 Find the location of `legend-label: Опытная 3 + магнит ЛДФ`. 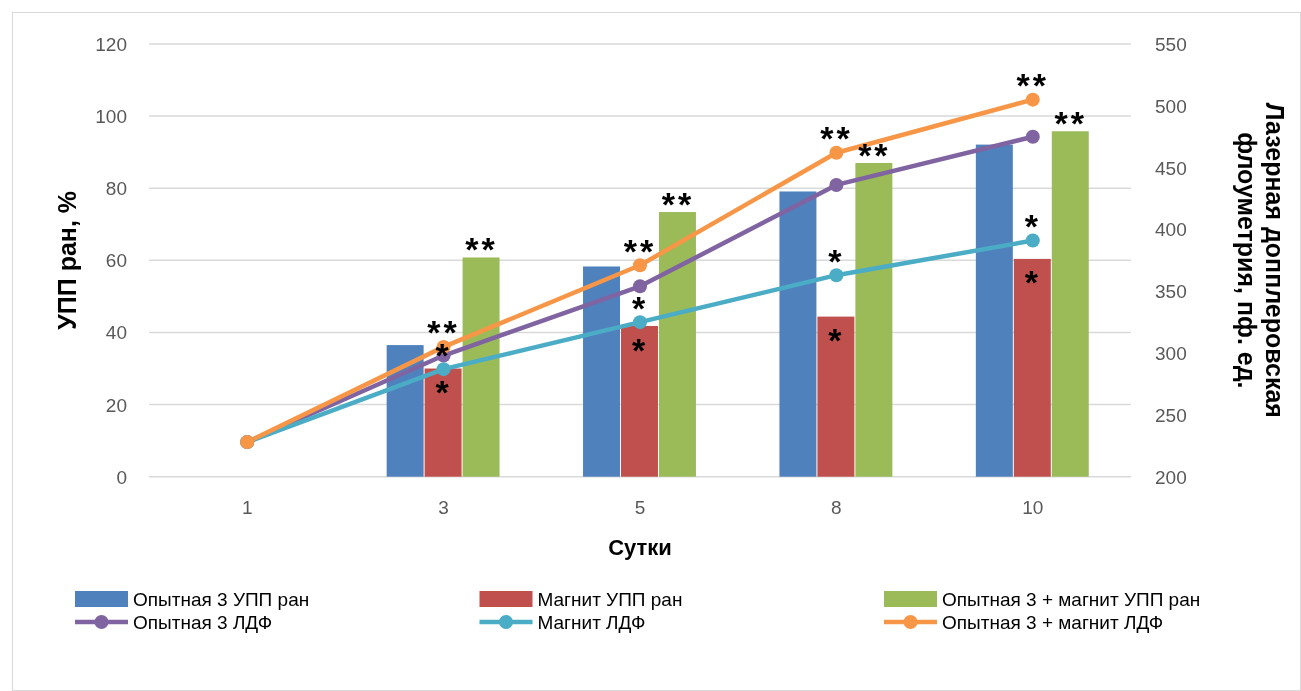

legend-label: Опытная 3 + магнит ЛДФ is located at coordinates (1053, 622).